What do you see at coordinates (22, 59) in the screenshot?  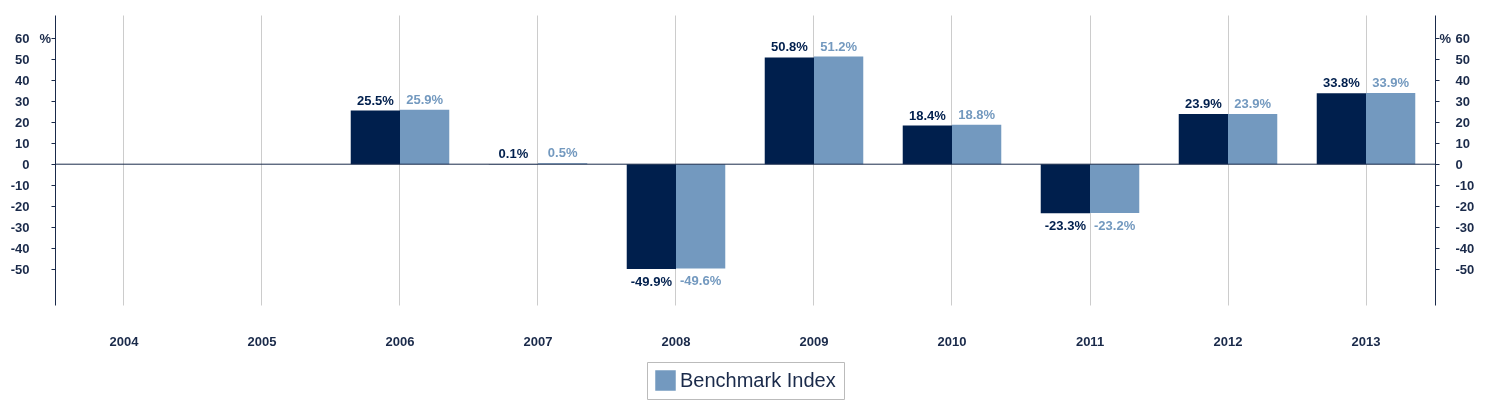 I see `y-tick-label: 50` at bounding box center [22, 59].